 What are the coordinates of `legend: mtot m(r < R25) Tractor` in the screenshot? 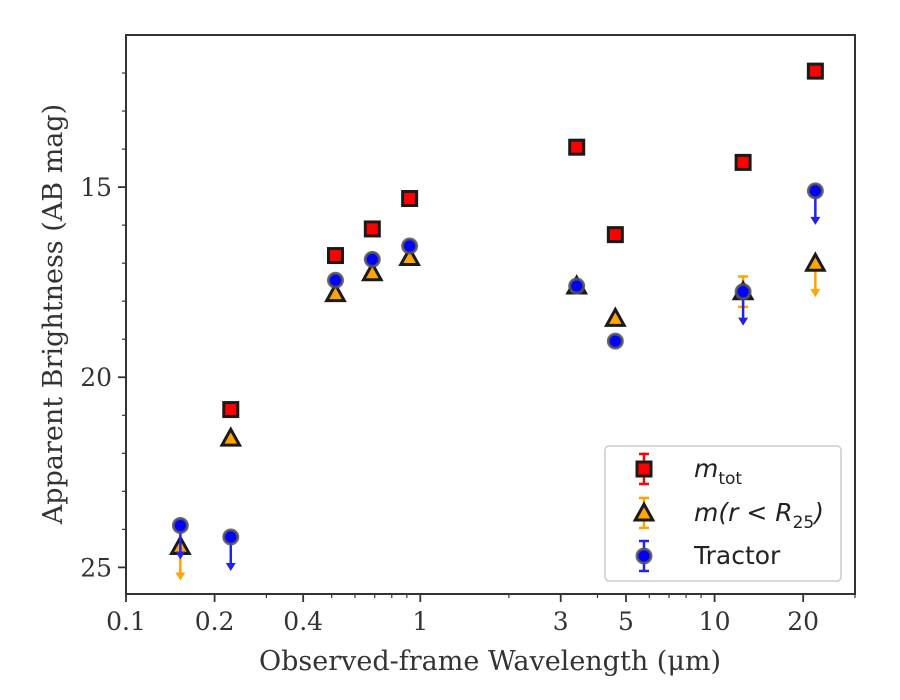 It's located at (723, 513).